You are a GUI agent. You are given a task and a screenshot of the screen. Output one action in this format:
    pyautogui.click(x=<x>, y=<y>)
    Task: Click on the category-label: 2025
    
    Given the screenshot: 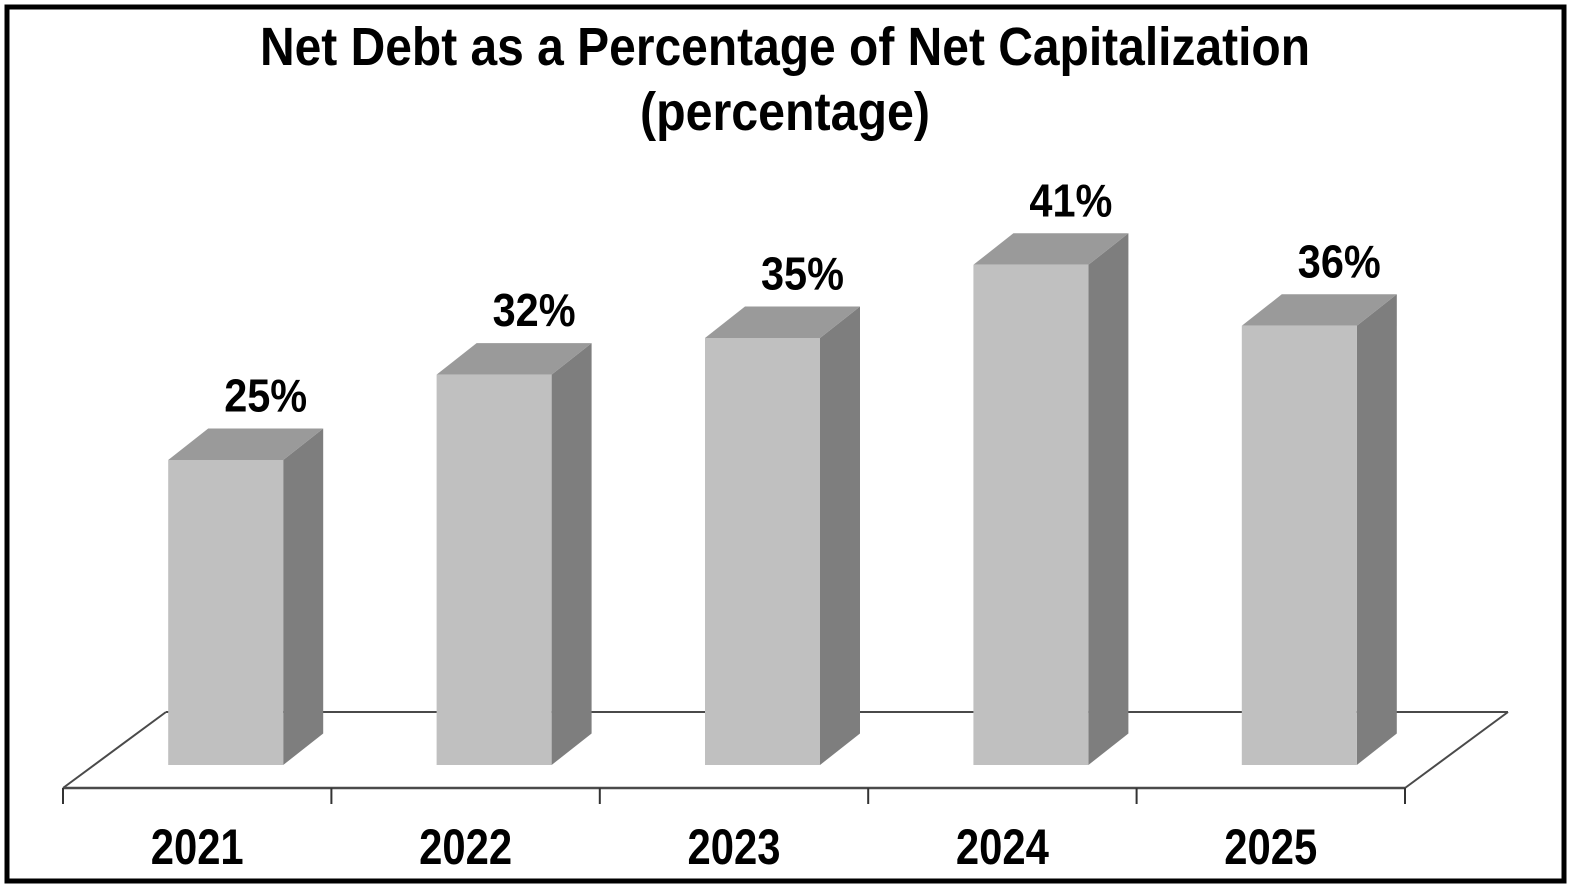 What is the action you would take?
    pyautogui.click(x=1270, y=847)
    